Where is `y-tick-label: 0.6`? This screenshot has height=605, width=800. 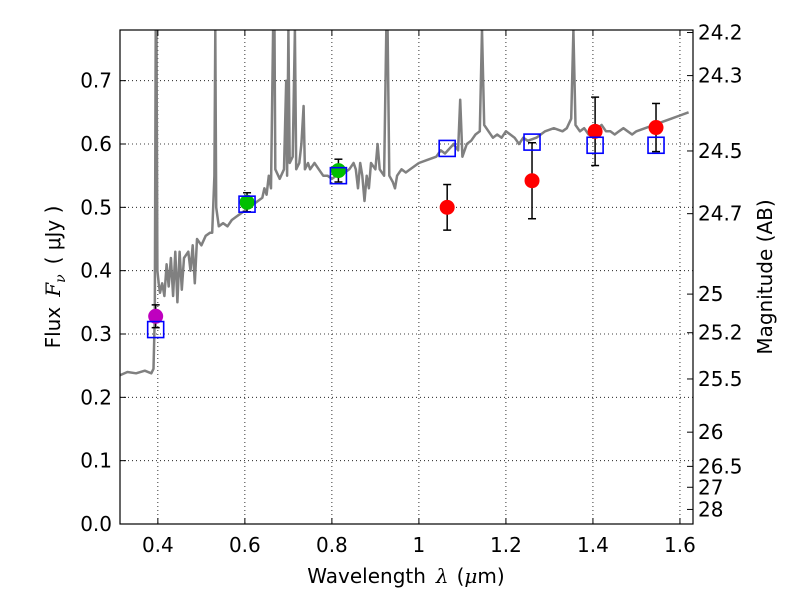
y-tick-label: 0.6 is located at coordinates (96, 144).